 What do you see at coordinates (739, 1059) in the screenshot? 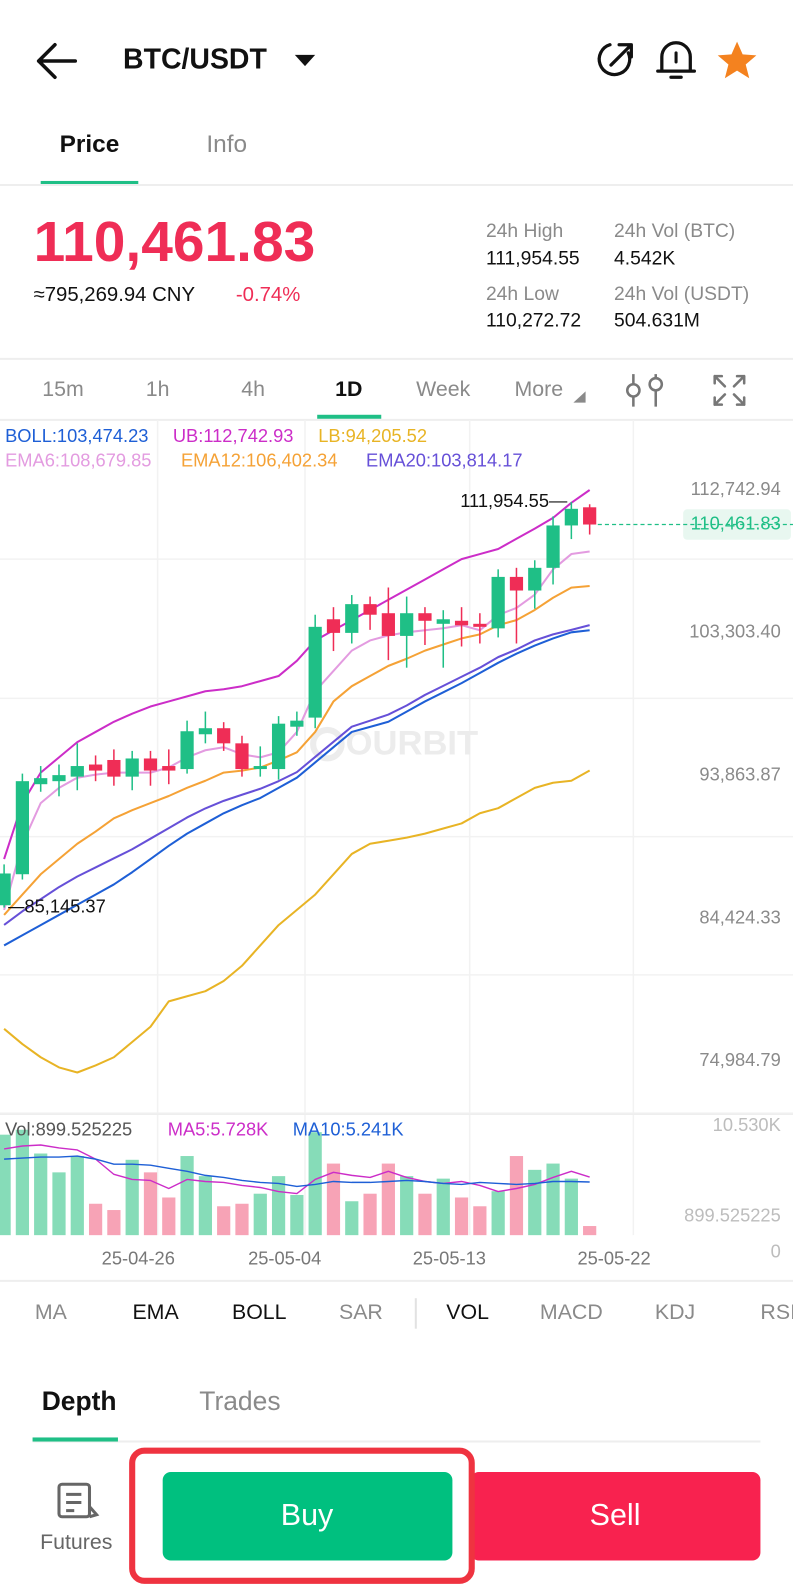
I see `y-tick-label: 74,984.79` at bounding box center [739, 1059].